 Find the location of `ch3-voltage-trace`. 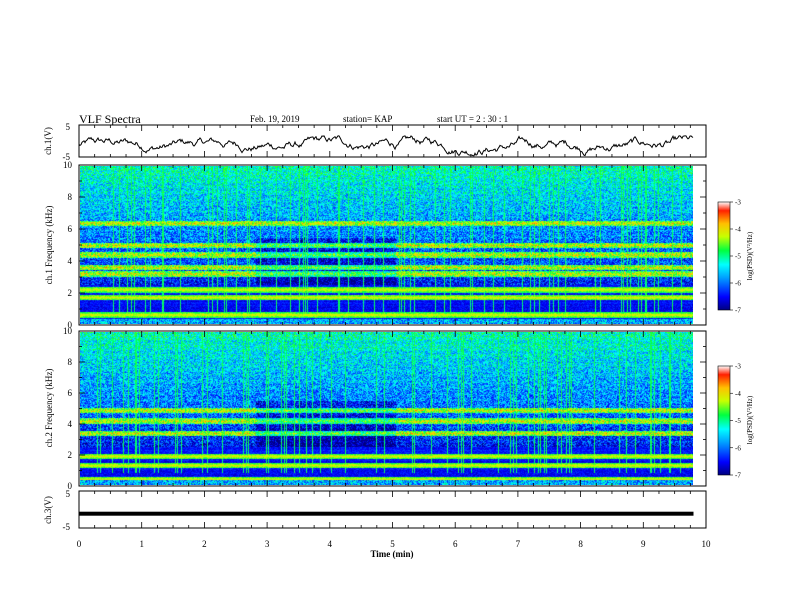

ch3-voltage-trace is located at coordinates (386, 513).